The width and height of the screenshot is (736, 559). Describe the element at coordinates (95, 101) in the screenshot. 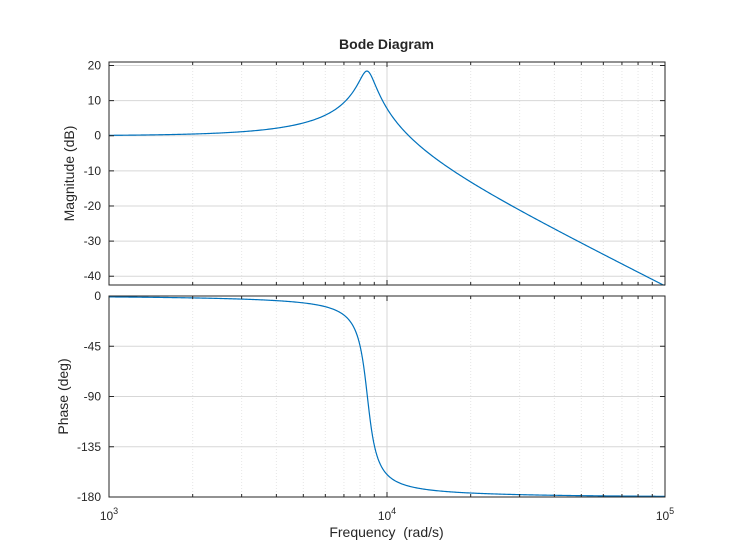

I see `y-tick-label: 10` at that location.